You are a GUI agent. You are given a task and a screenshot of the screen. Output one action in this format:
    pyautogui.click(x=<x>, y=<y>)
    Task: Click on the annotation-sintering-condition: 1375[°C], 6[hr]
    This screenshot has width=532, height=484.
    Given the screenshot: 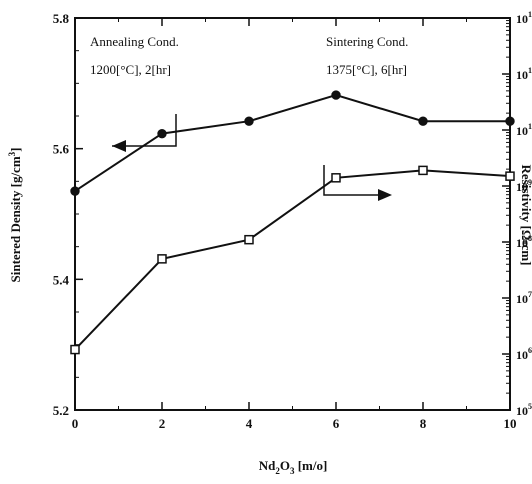 What is the action you would take?
    pyautogui.click(x=366, y=69)
    